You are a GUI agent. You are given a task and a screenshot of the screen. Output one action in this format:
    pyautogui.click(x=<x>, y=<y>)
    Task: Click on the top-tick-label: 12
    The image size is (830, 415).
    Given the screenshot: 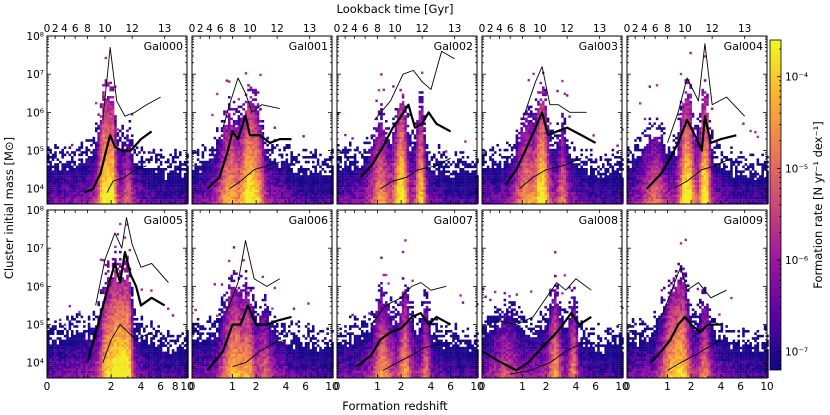 What is the action you would take?
    pyautogui.click(x=421, y=29)
    